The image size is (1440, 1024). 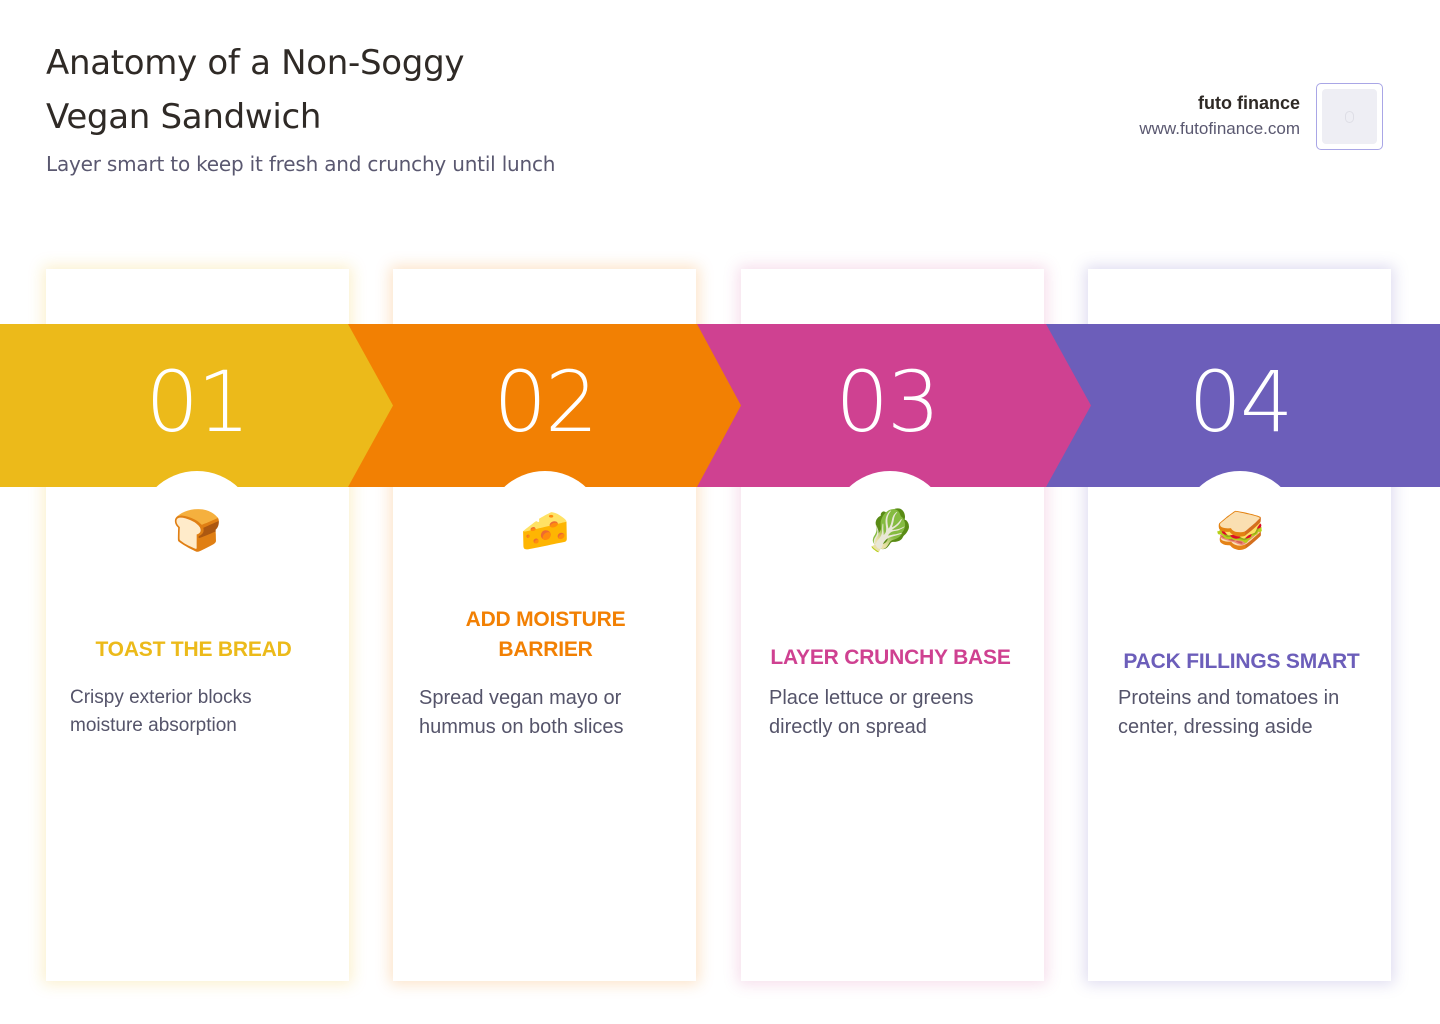 What do you see at coordinates (193, 649) in the screenshot?
I see `step-title-1: TOAST THE BREAD` at bounding box center [193, 649].